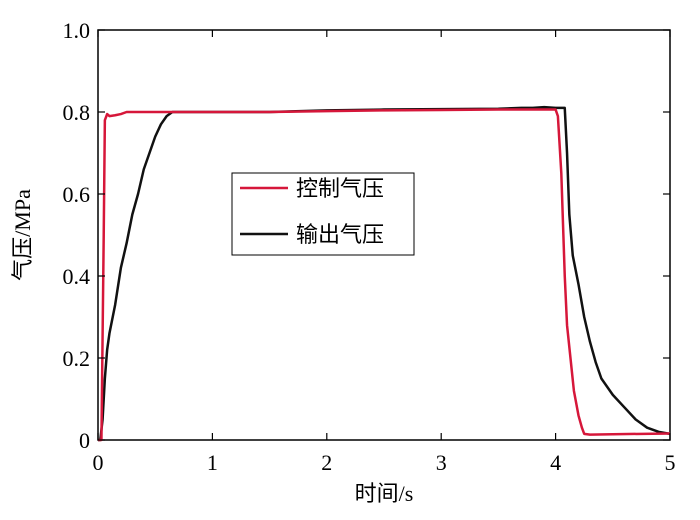 This screenshot has width=700, height=520. What do you see at coordinates (22, 235) in the screenshot?
I see `y-axis-label: 气压/MPa` at bounding box center [22, 235].